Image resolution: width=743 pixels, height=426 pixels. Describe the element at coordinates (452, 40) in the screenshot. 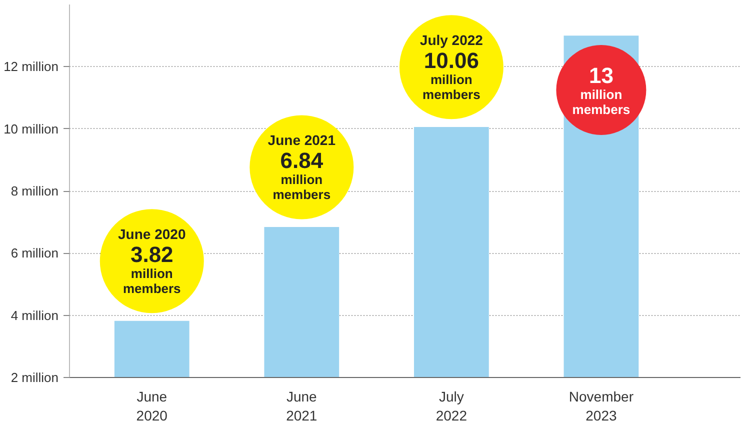

I see `annotation: July 2022` at that location.